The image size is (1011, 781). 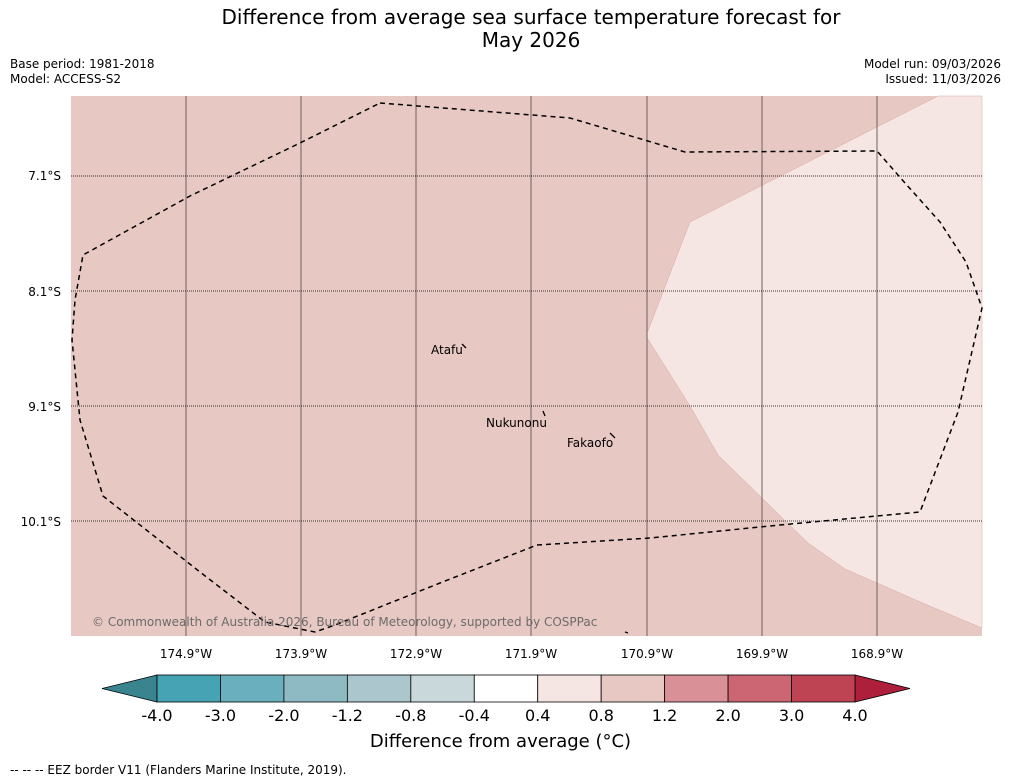 What do you see at coordinates (447, 350) in the screenshot?
I see `place-atafu: Atafu` at bounding box center [447, 350].